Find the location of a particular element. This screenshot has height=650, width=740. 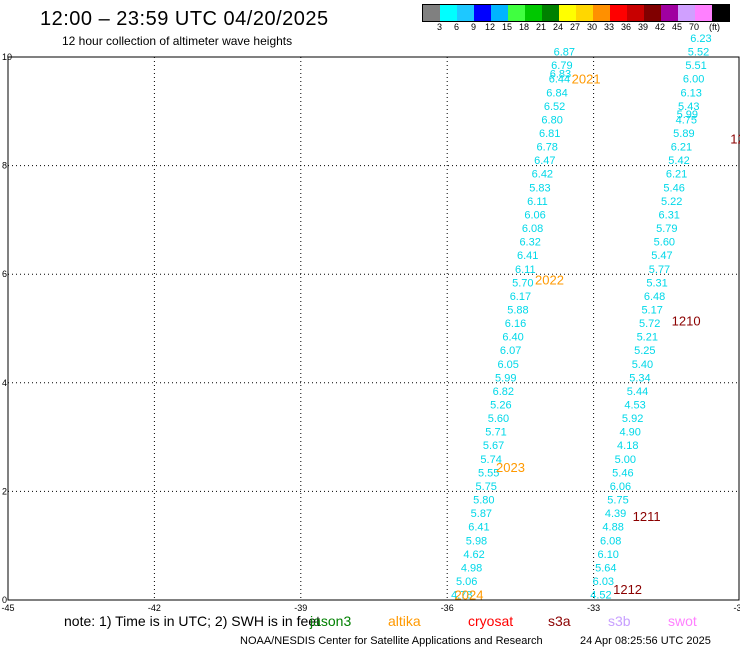

wave-height-value: 5.55 is located at coordinates (488, 473).